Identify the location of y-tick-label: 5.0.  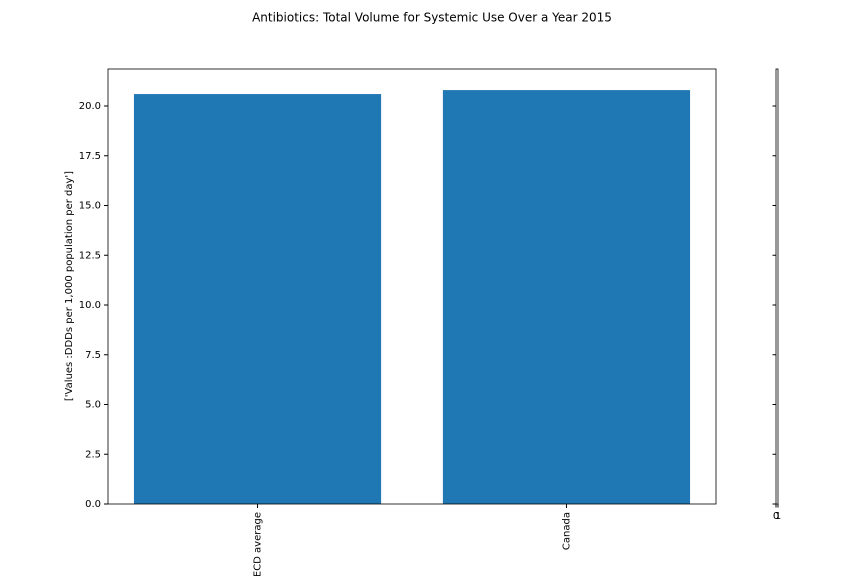
(93, 405).